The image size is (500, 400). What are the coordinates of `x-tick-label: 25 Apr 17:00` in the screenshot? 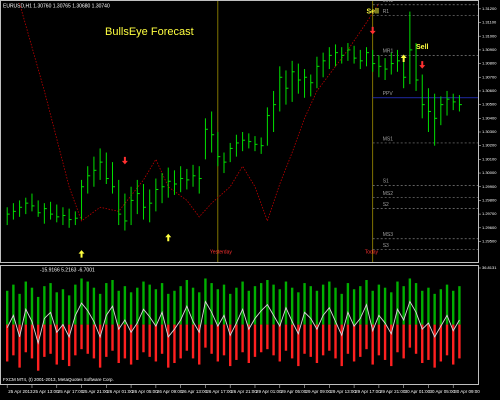 It's located at (71, 391).